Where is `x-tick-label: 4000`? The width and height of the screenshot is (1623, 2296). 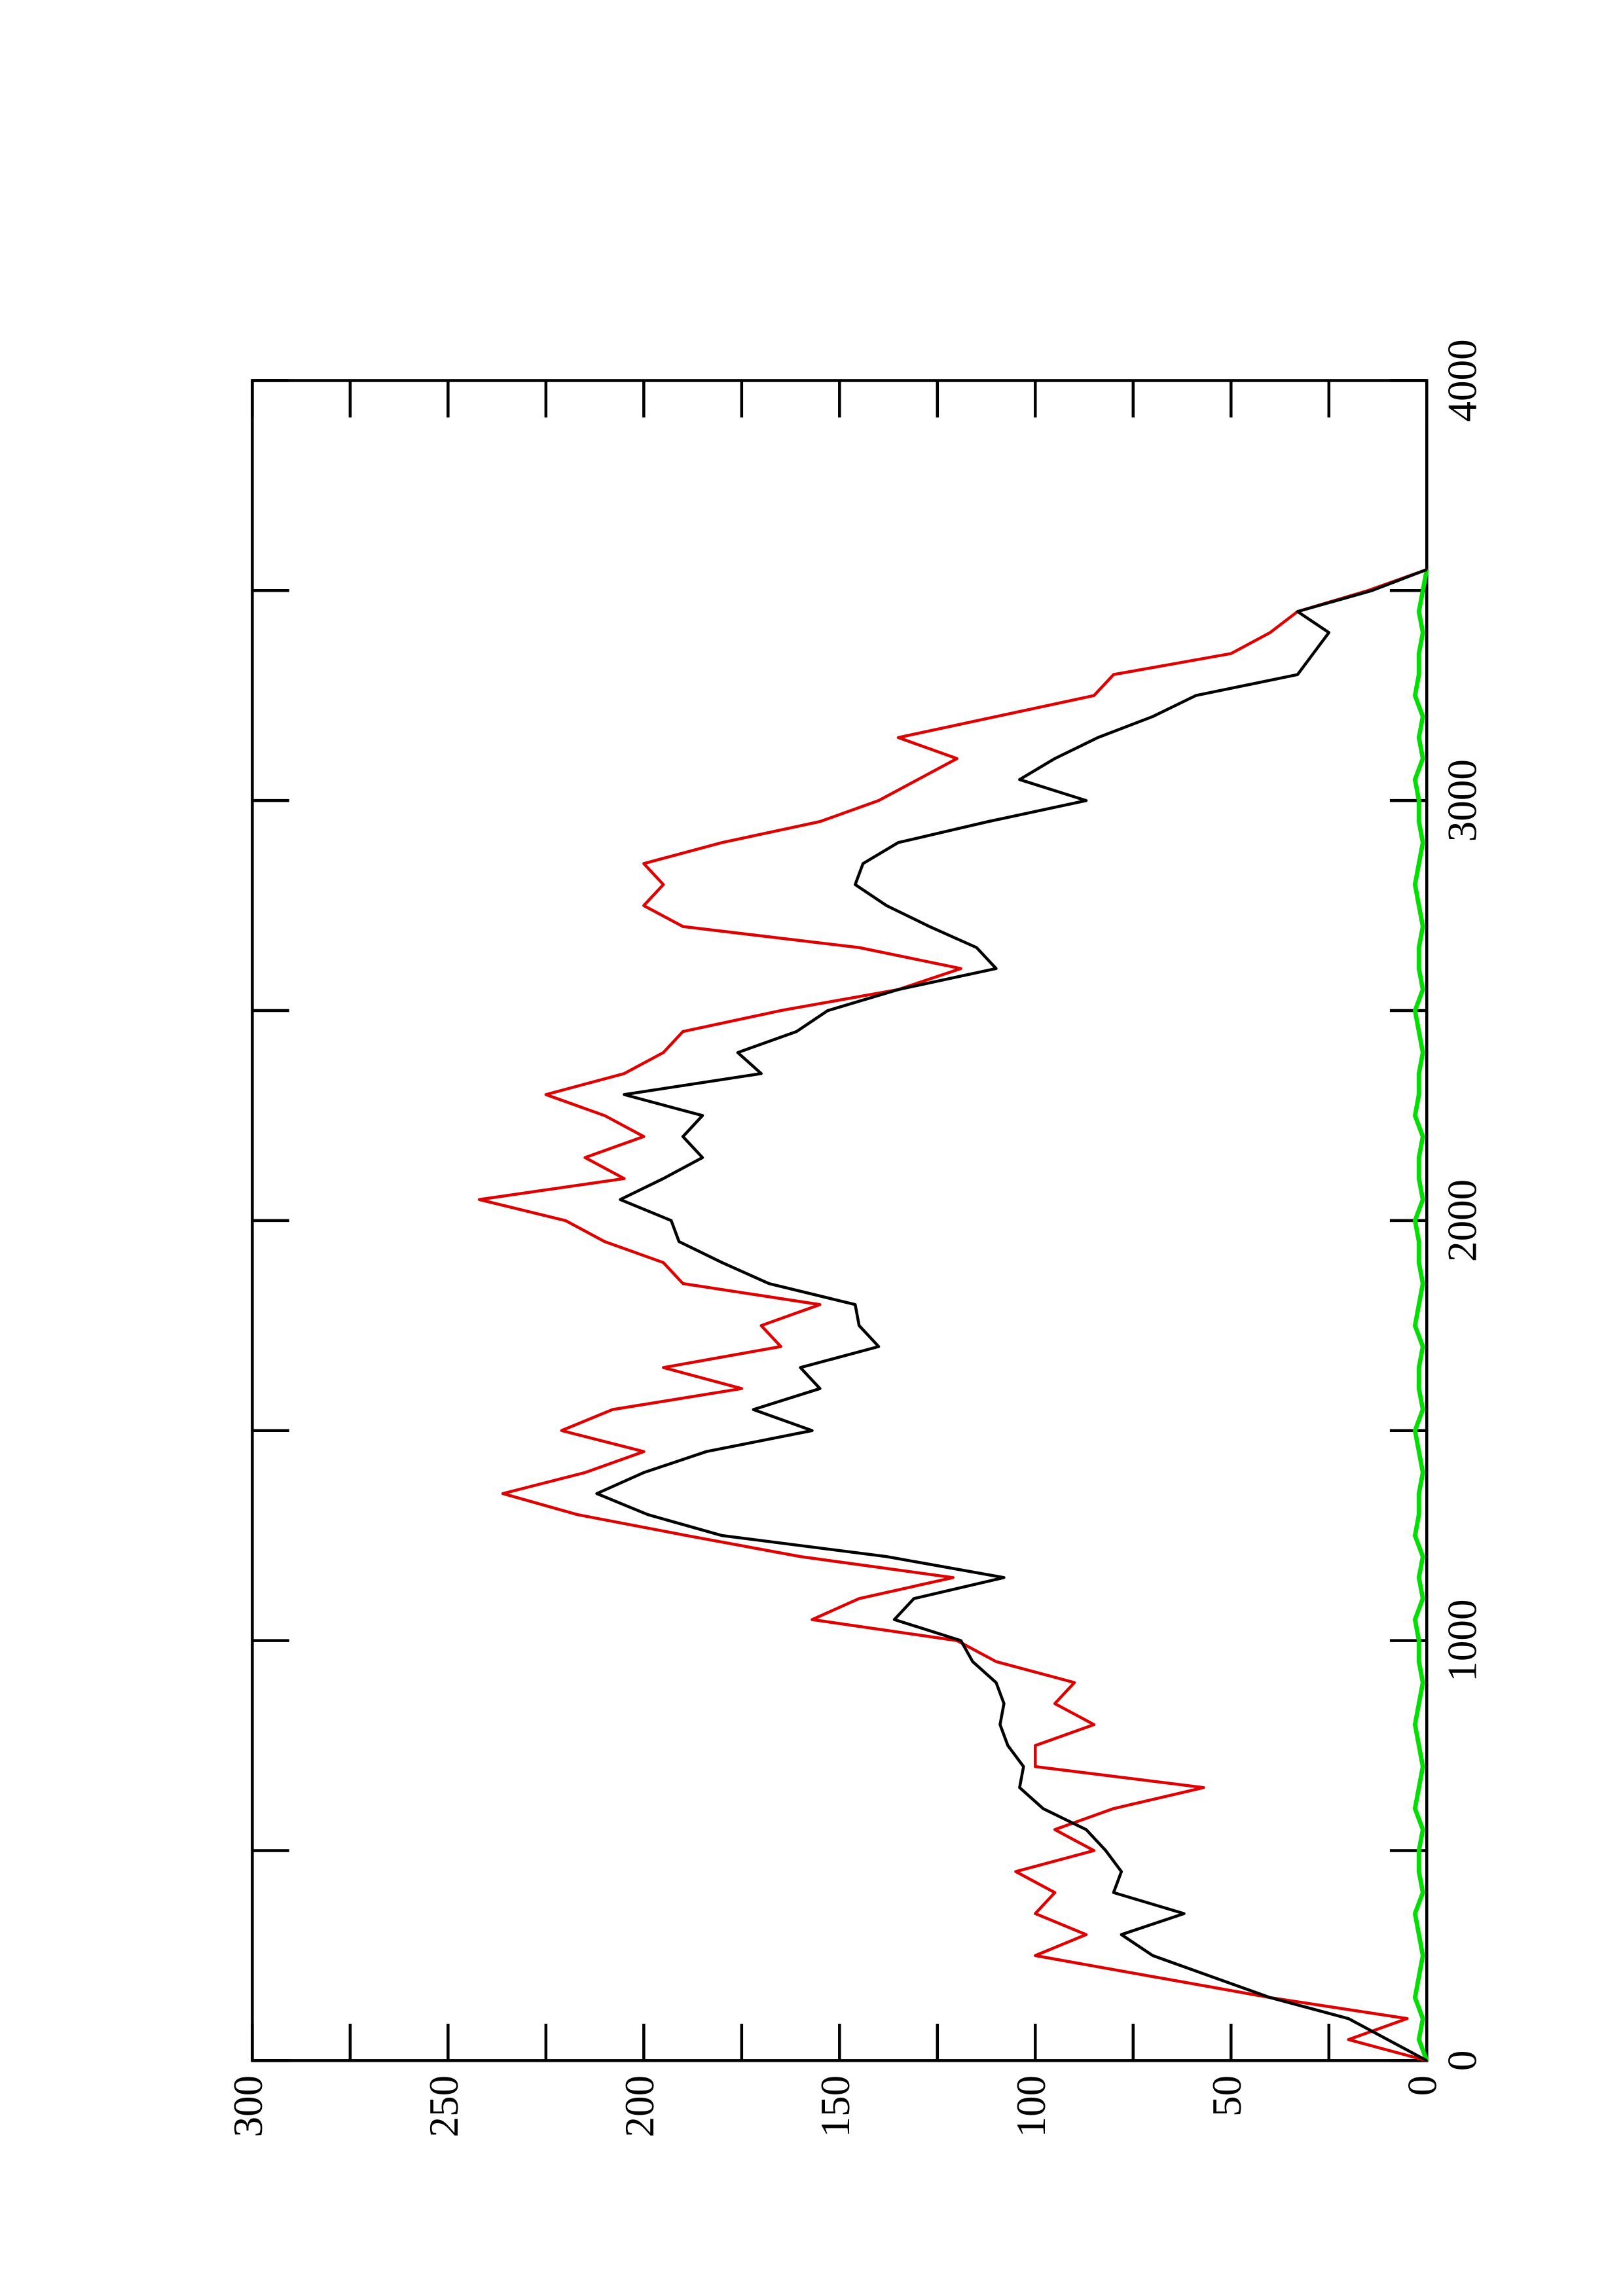
x-tick-label: 4000 is located at coordinates (1463, 380).